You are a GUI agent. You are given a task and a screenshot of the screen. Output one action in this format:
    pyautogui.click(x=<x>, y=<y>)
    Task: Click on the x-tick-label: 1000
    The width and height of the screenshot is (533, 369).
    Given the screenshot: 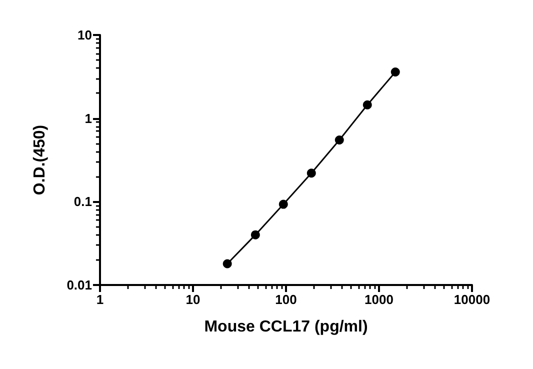 What is the action you would take?
    pyautogui.click(x=379, y=299)
    